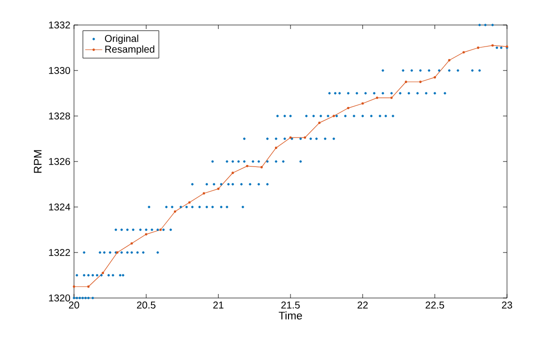 The height and width of the screenshot is (337, 560). I want to click on legend-label: Resampled, so click(129, 50).